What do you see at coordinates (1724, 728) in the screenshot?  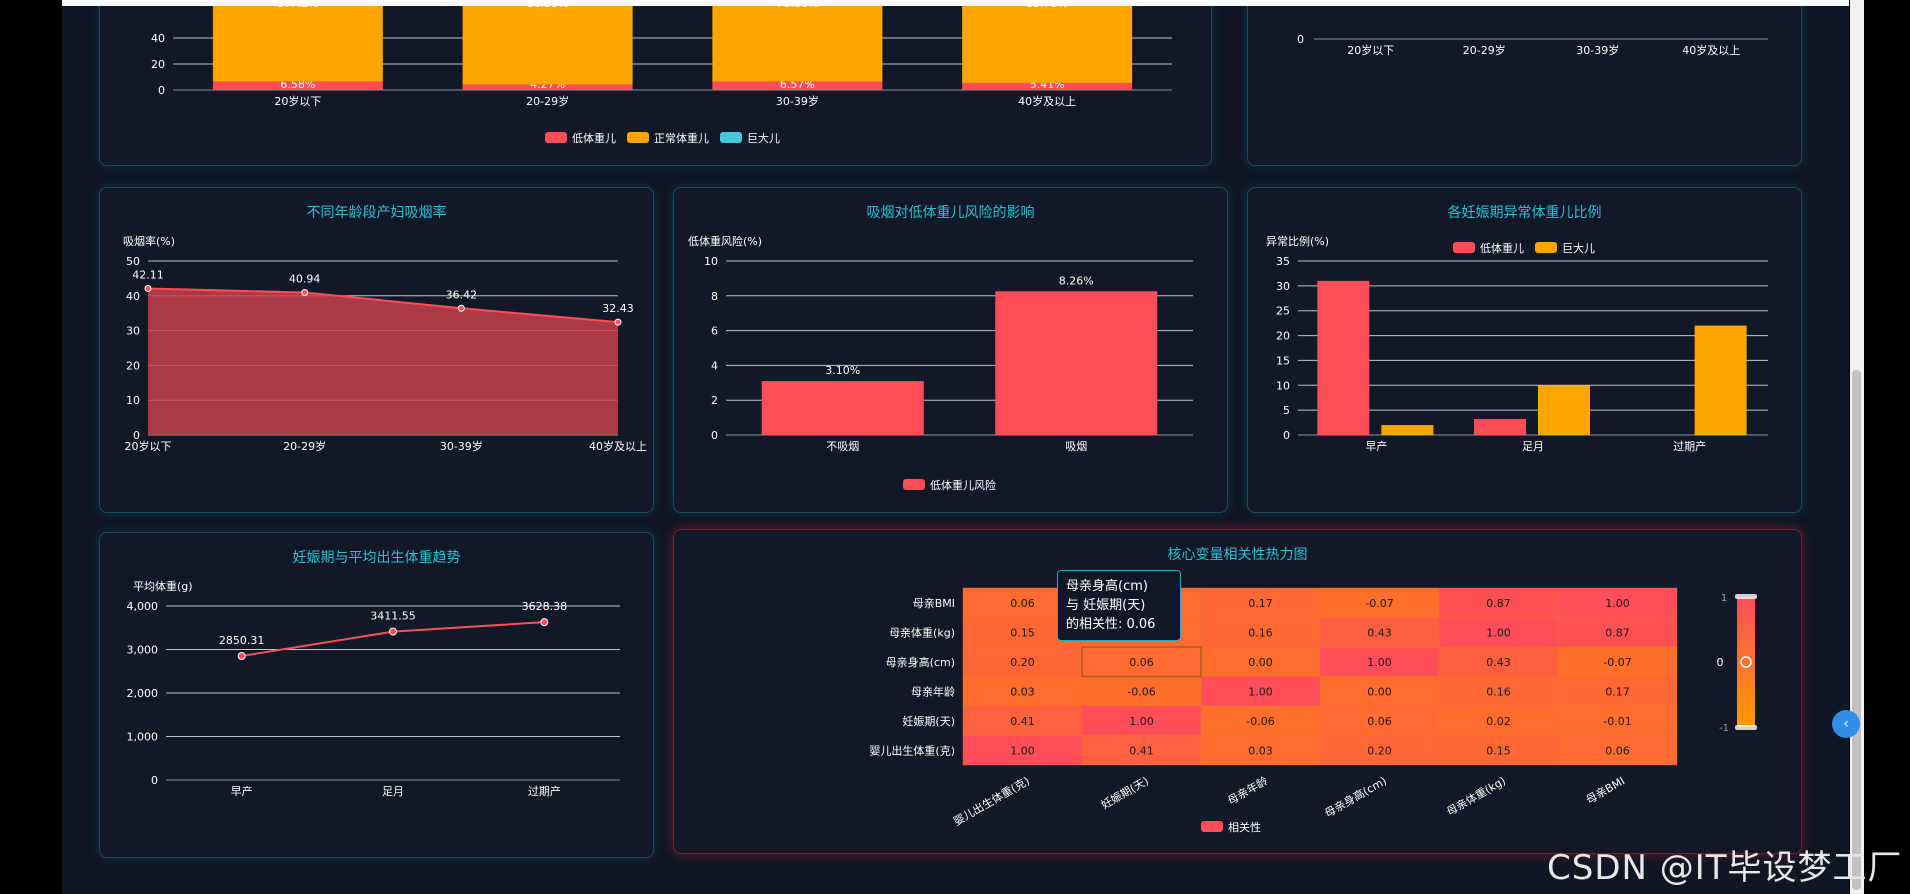 I see `visual-map-min-label: -1` at bounding box center [1724, 728].